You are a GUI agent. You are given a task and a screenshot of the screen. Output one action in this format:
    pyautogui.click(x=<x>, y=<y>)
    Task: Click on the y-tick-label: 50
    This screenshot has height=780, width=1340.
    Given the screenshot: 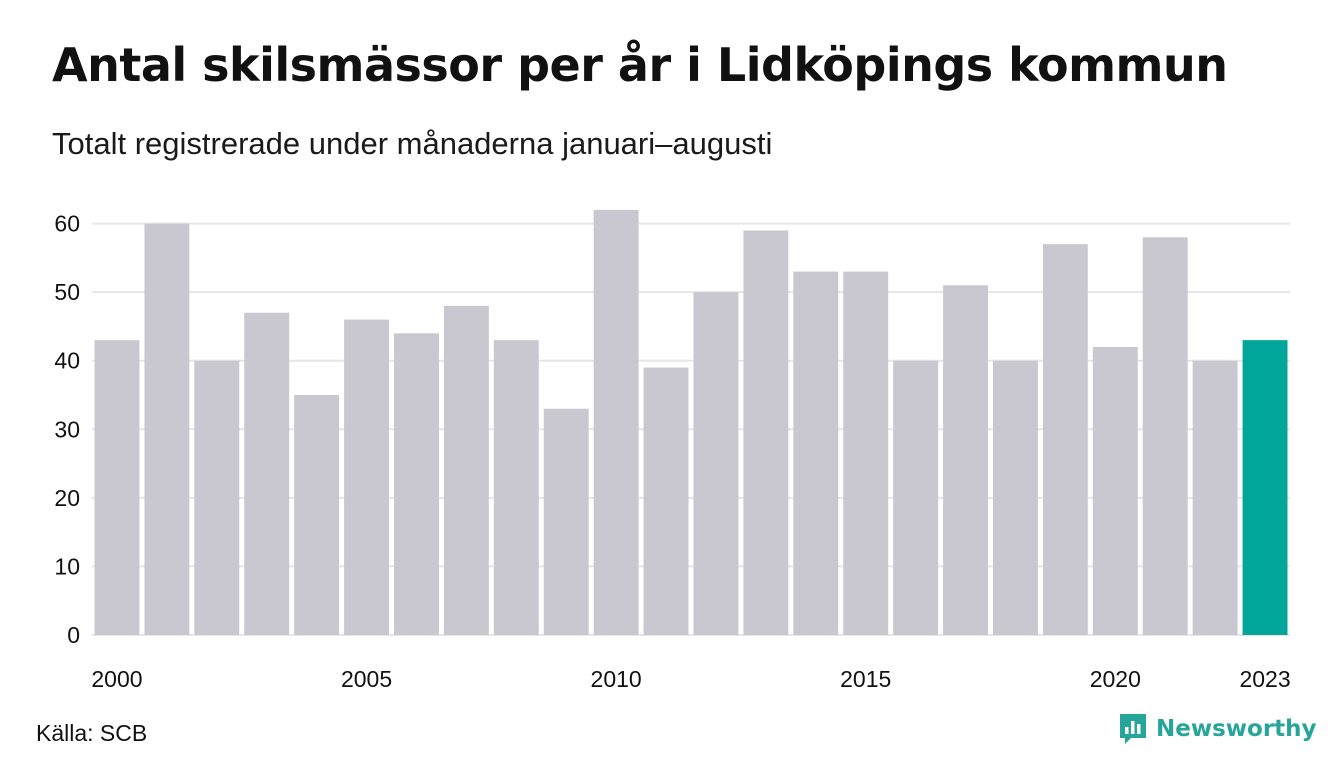 What is the action you would take?
    pyautogui.click(x=67, y=292)
    